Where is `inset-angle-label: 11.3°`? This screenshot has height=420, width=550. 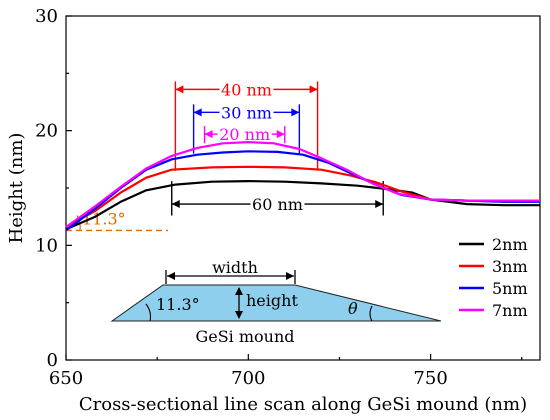
inset-angle-label: 11.3° is located at coordinates (178, 304).